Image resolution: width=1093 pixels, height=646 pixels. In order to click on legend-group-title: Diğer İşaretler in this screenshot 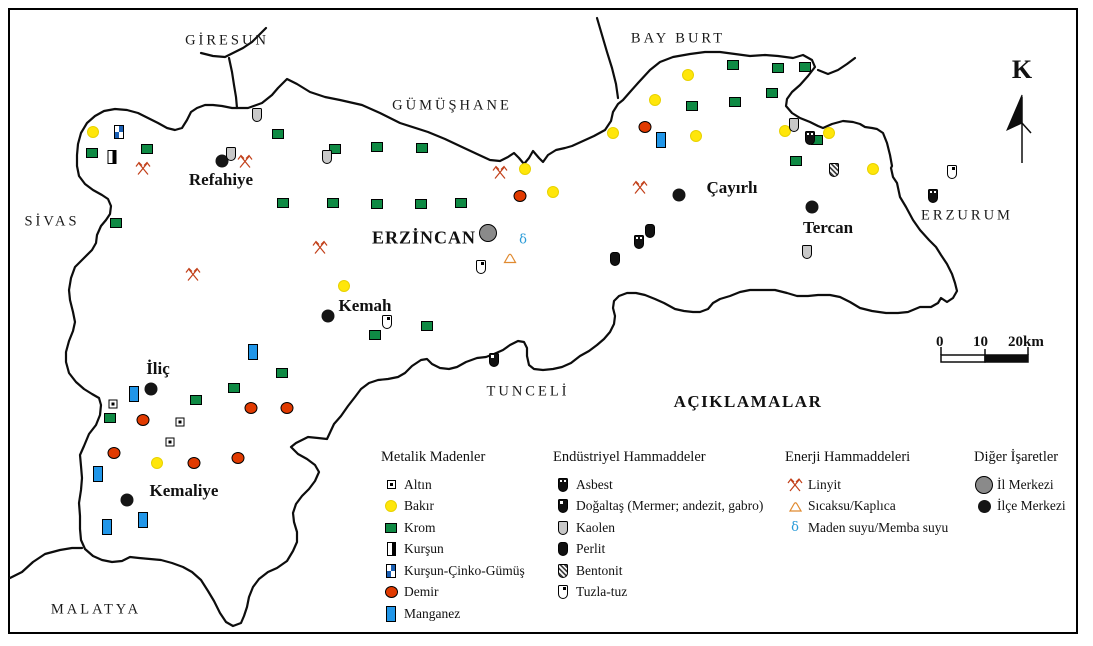, I will do `click(1016, 457)`.